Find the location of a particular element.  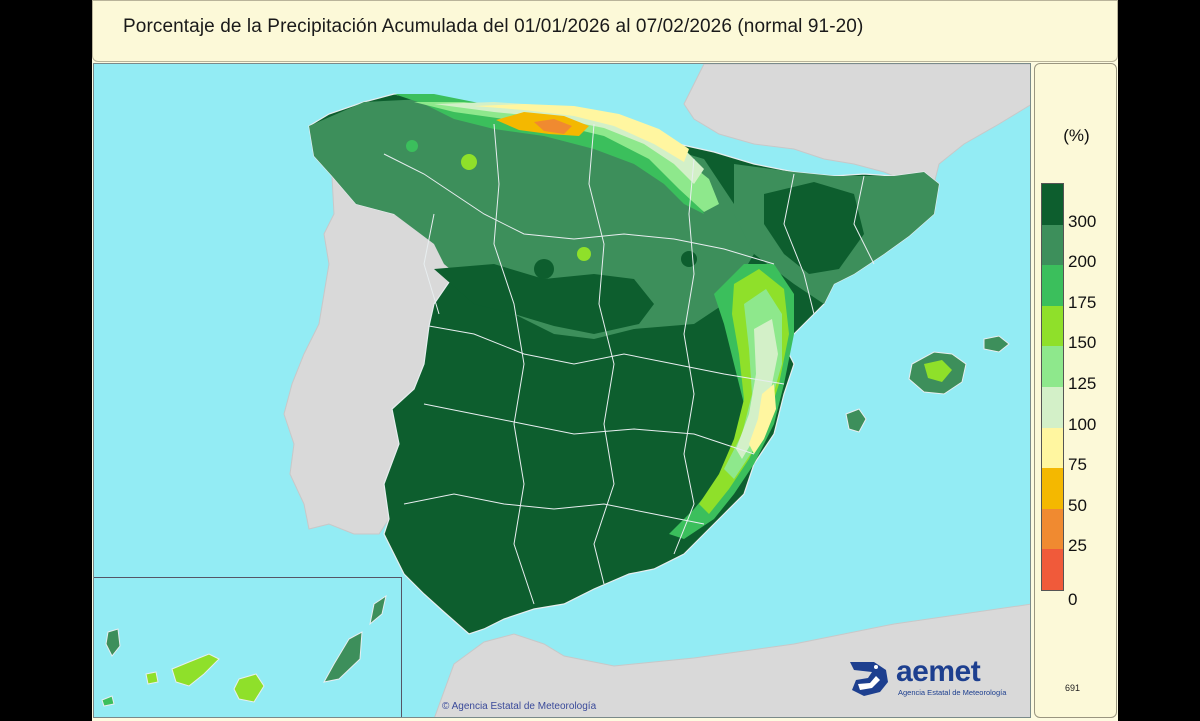

legend-unit: (%) is located at coordinates (1076, 135).